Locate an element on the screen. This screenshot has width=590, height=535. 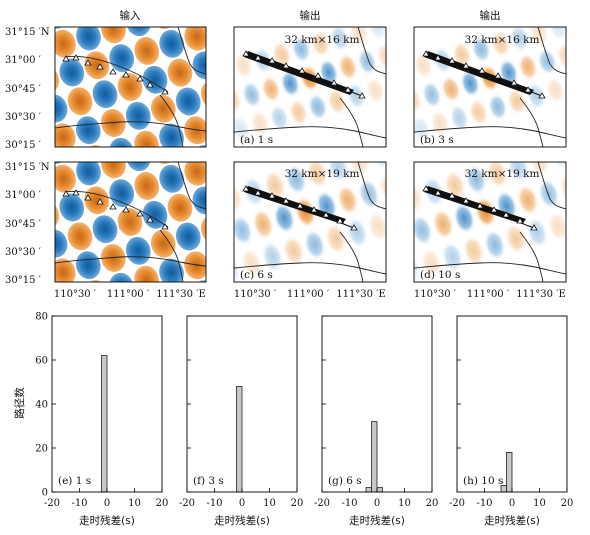
output-map-d: 32 km×19 km (d) 10 s is located at coordinates (490, 222).